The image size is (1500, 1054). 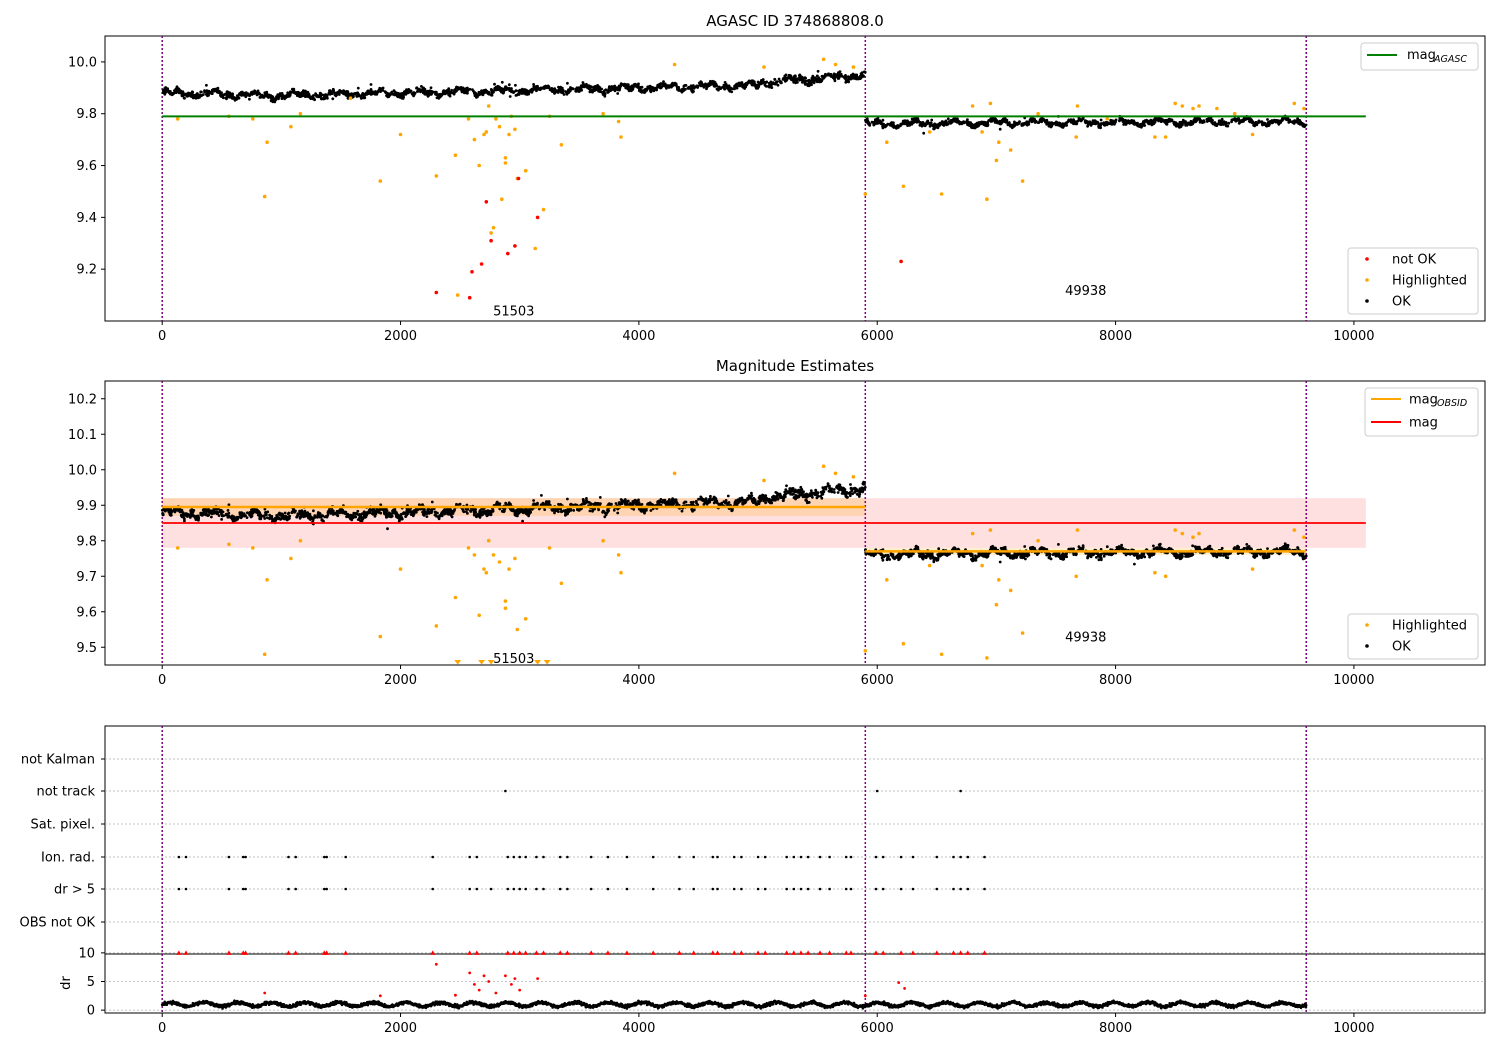 What do you see at coordinates (513, 312) in the screenshot?
I see `obsid-label: 51503` at bounding box center [513, 312].